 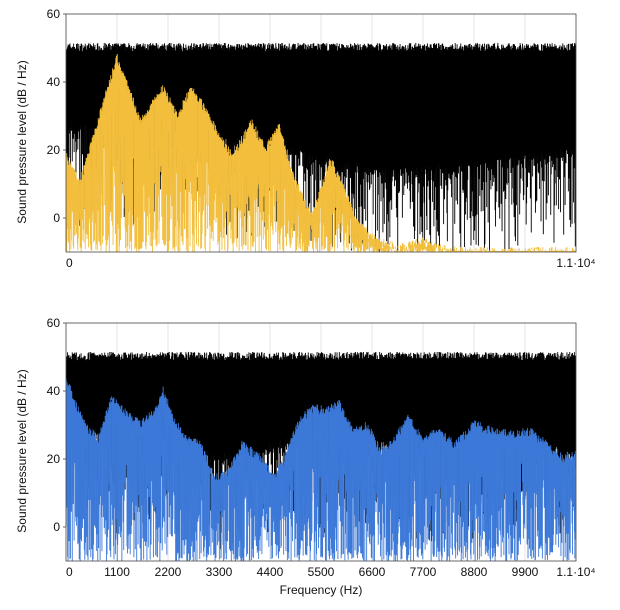 What do you see at coordinates (56, 116) in the screenshot?
I see `top-y-ticks: 60 40 20 0` at bounding box center [56, 116].